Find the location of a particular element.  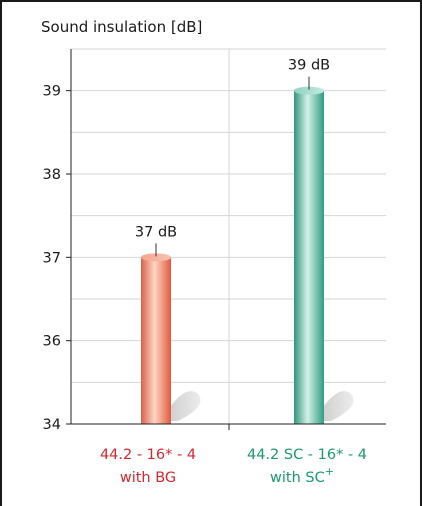

value-label-2: 39 dB is located at coordinates (309, 66).